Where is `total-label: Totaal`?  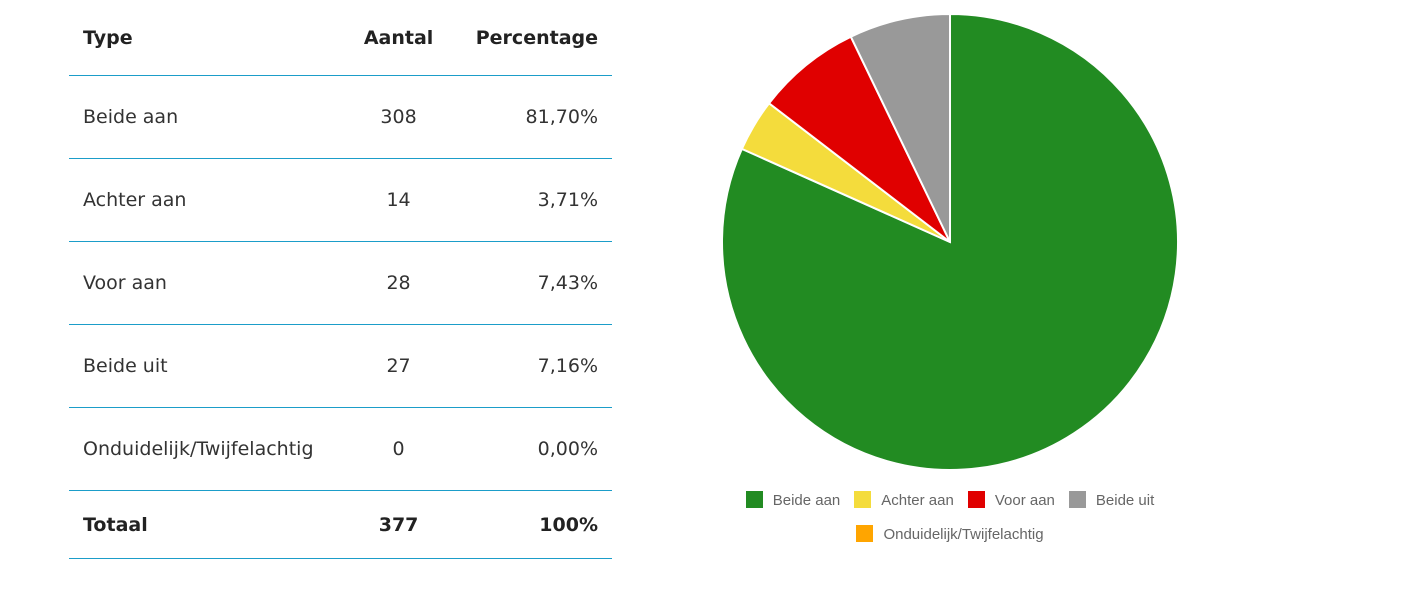 total-label: Totaal is located at coordinates (208, 524).